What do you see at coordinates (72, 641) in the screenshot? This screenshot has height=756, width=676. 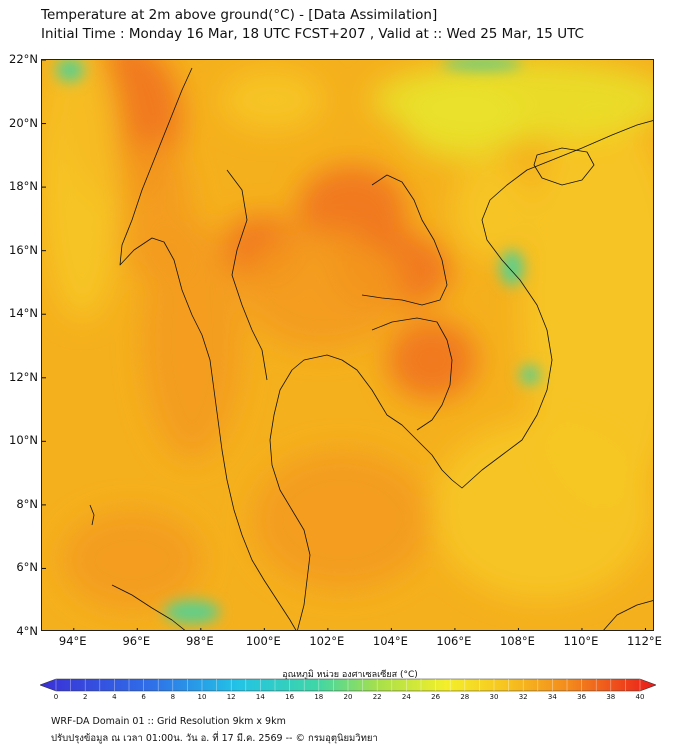 I see `longitude-tick-label: 94°E` at bounding box center [72, 641].